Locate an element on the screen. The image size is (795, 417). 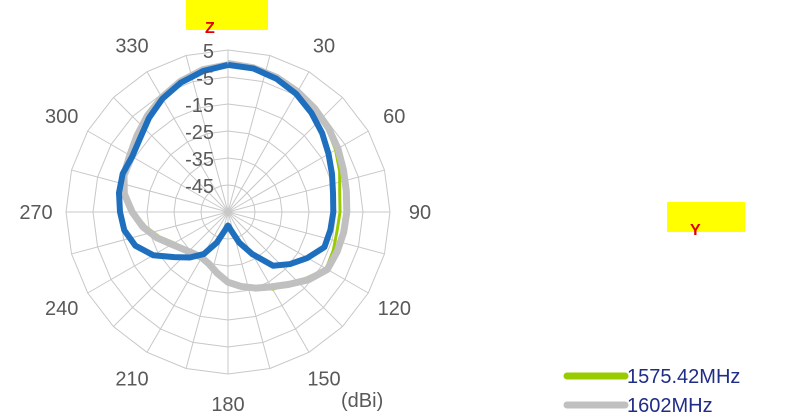
angle-tick-label: 270 is located at coordinates (35, 213).